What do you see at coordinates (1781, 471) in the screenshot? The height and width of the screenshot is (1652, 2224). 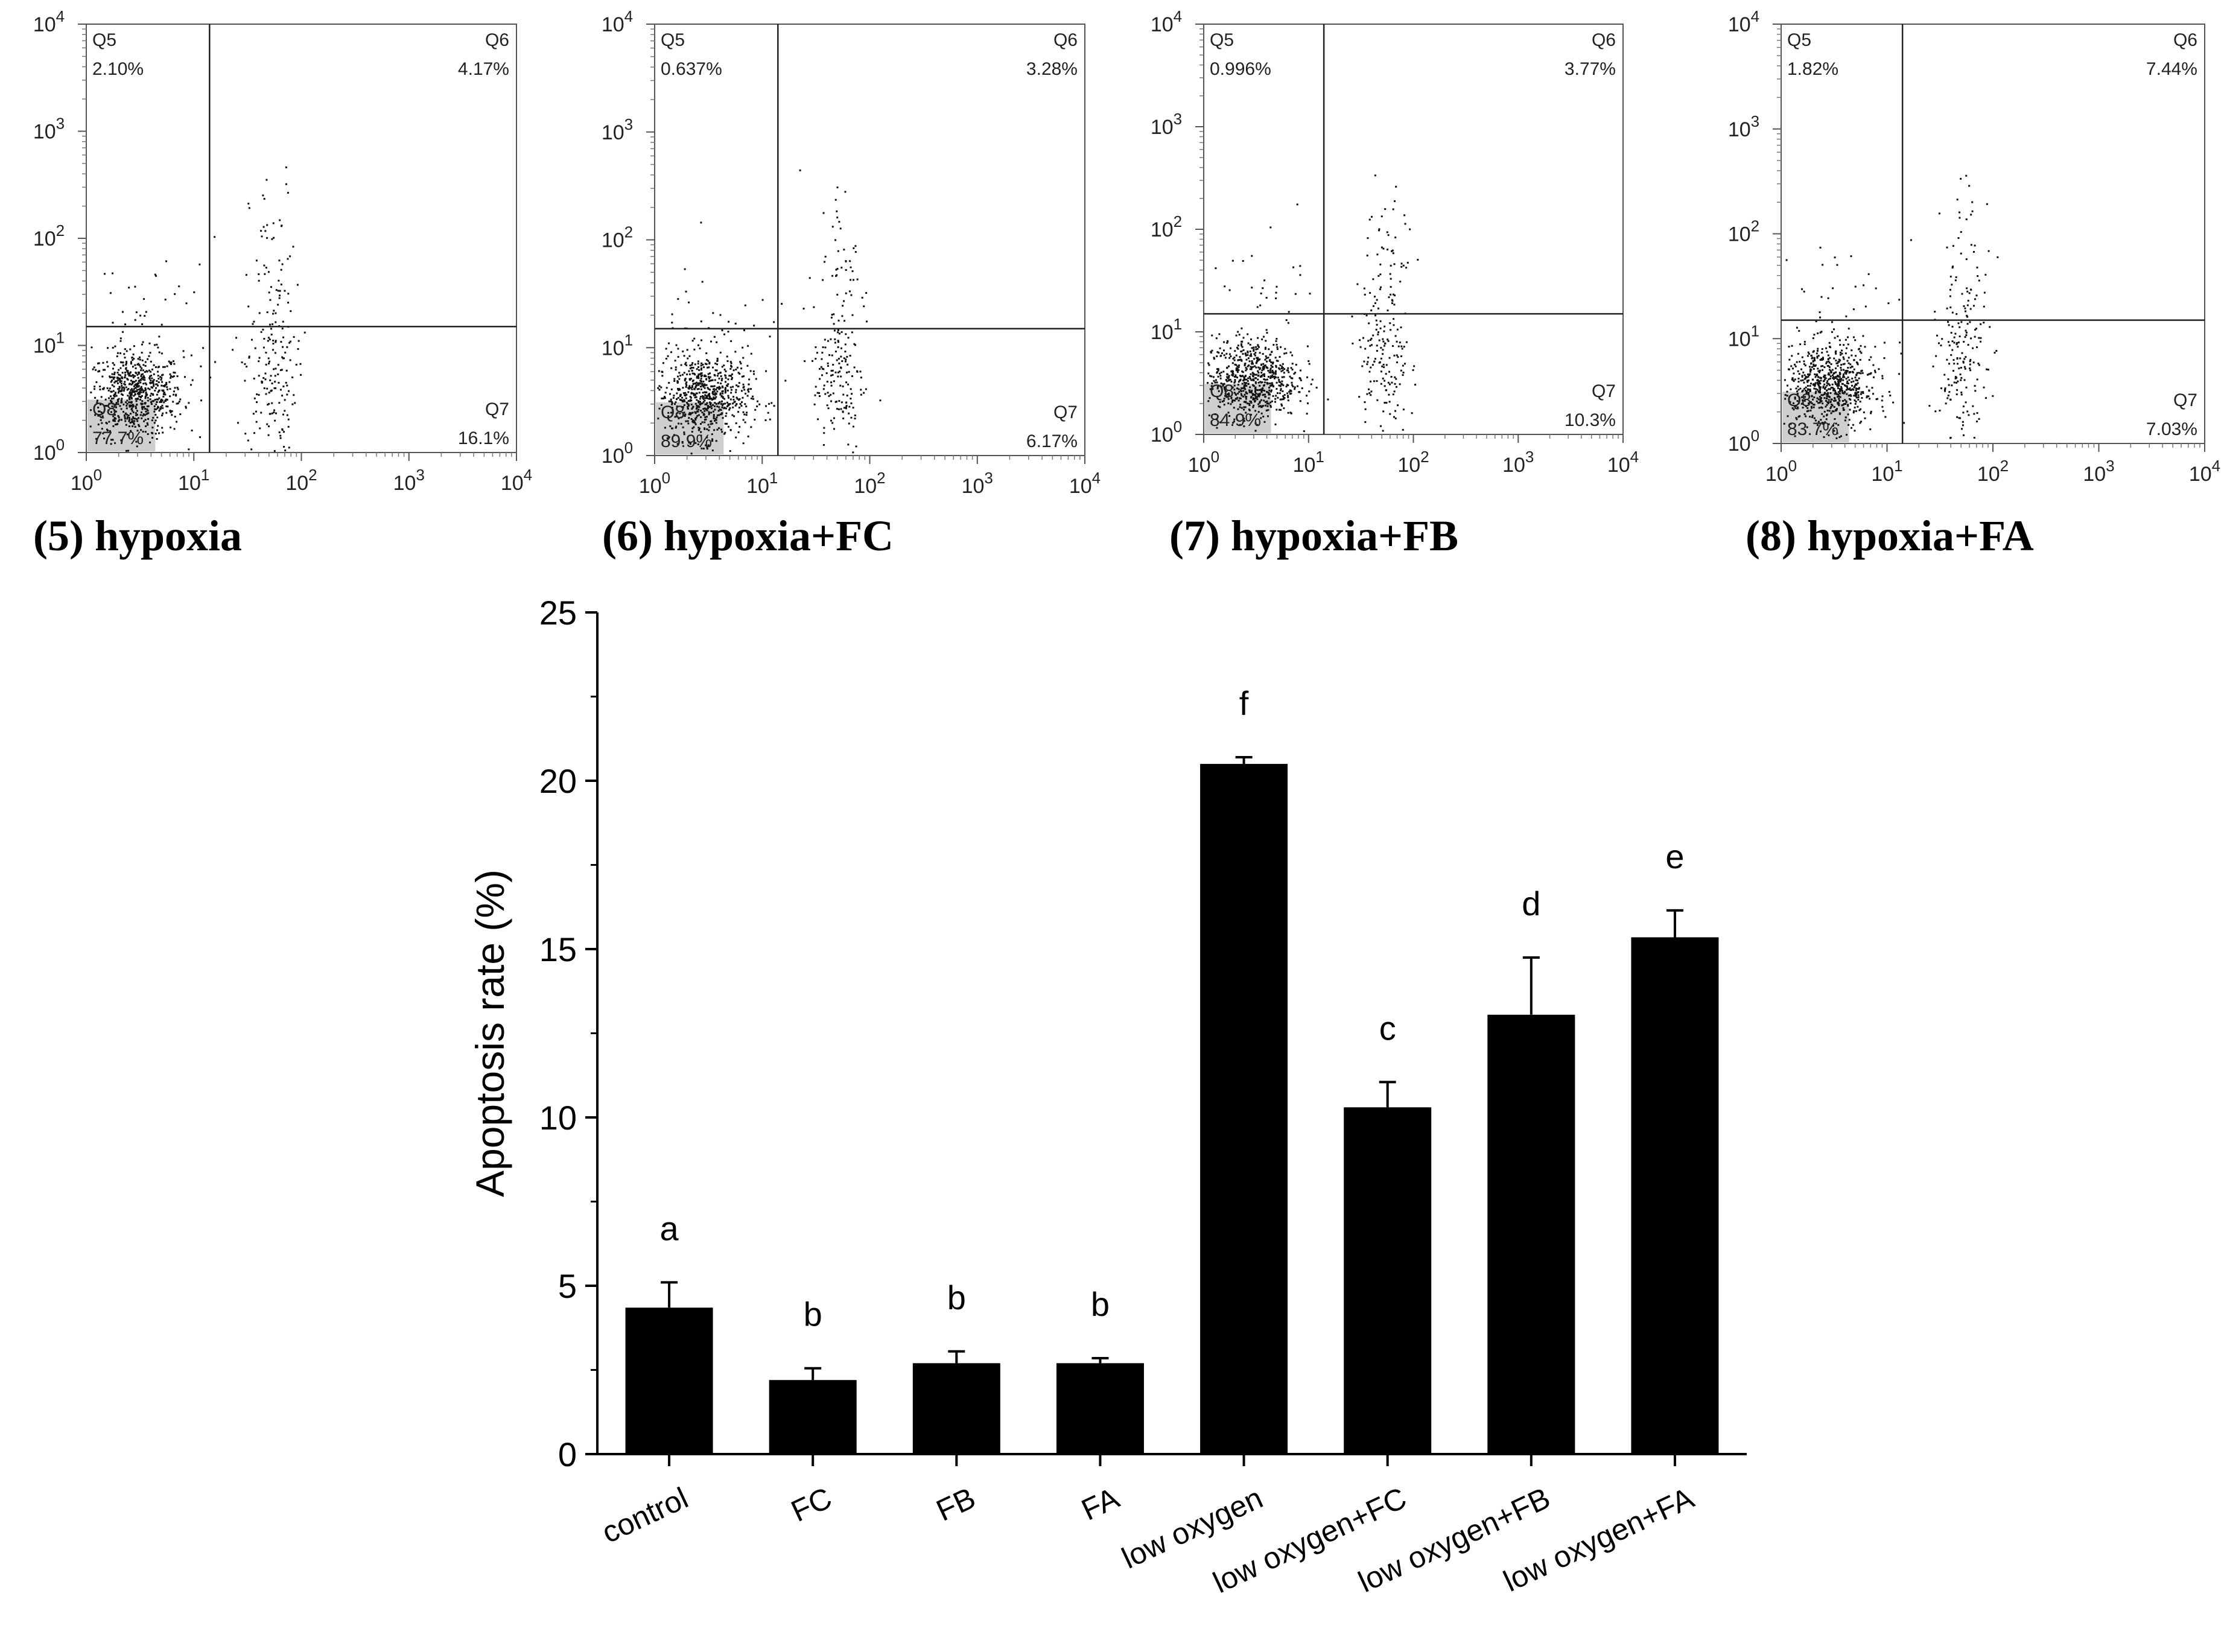 I see `x-tick-label: 100` at bounding box center [1781, 471].